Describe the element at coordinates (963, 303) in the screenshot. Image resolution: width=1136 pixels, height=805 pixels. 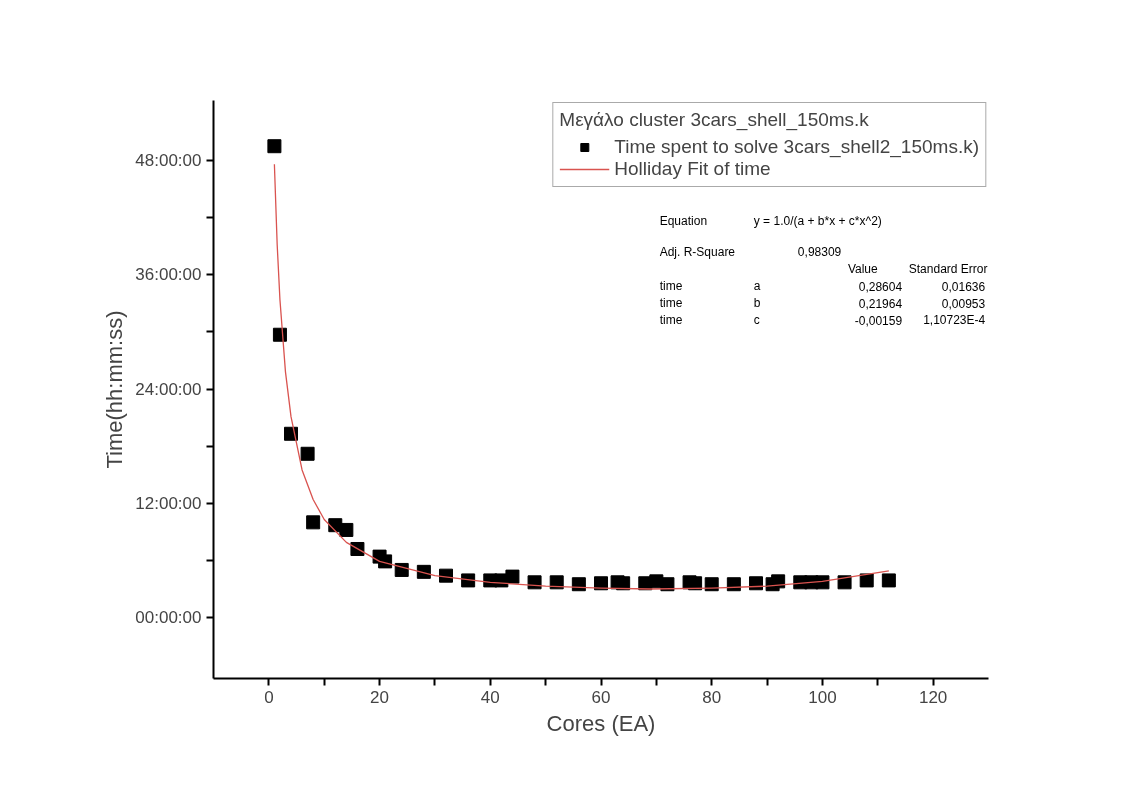
I see `annotation: 0,00953` at that location.